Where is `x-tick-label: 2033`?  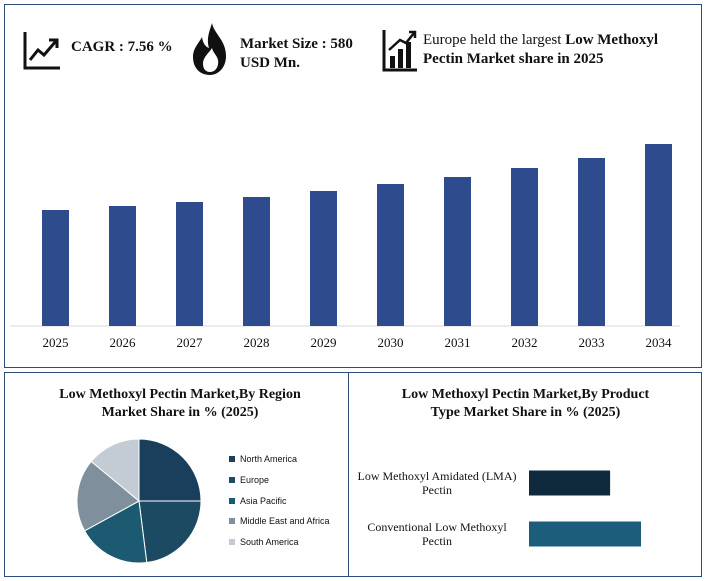 x-tick-label: 2033 is located at coordinates (592, 342).